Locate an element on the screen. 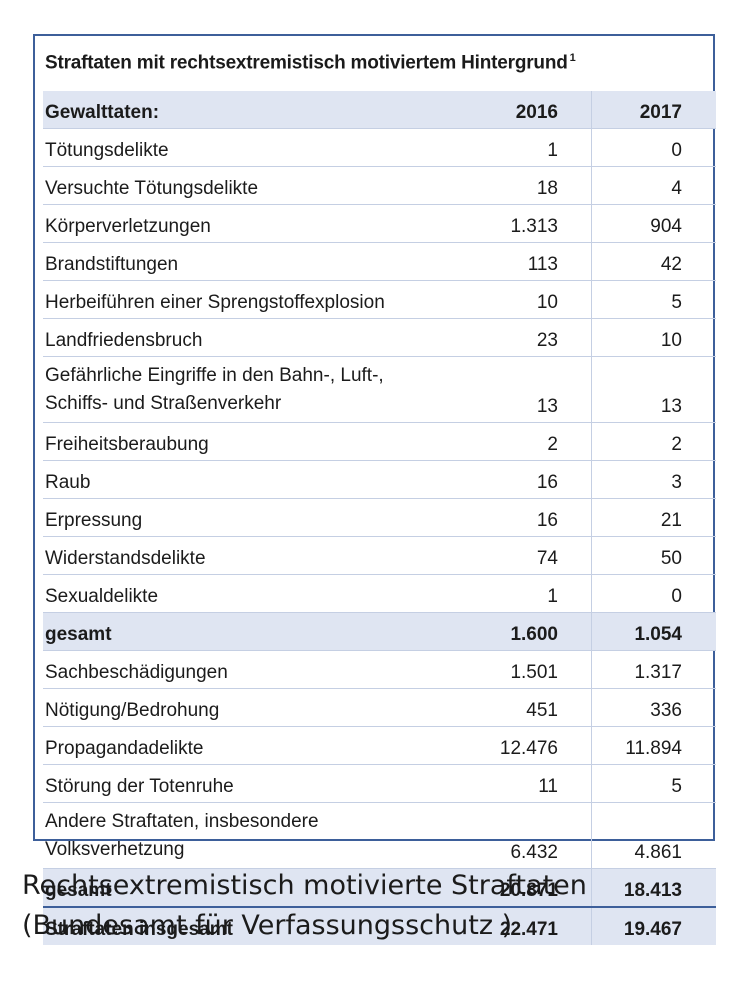 The image size is (750, 991). value-2016: 1.600 is located at coordinates (516, 631).